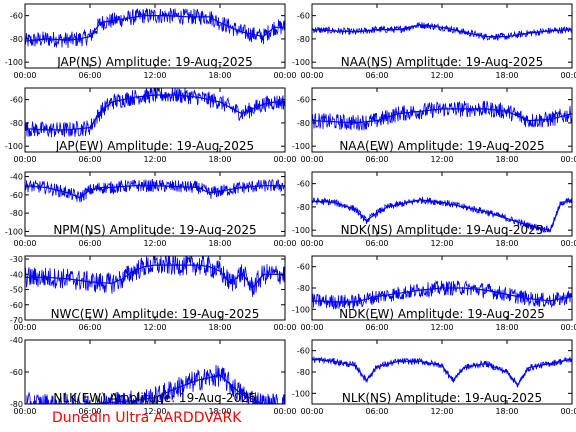  Describe the element at coordinates (155, 314) in the screenshot. I see `panel-title: NWC(EW) Amplitude: 19-Aug-2025` at that location.